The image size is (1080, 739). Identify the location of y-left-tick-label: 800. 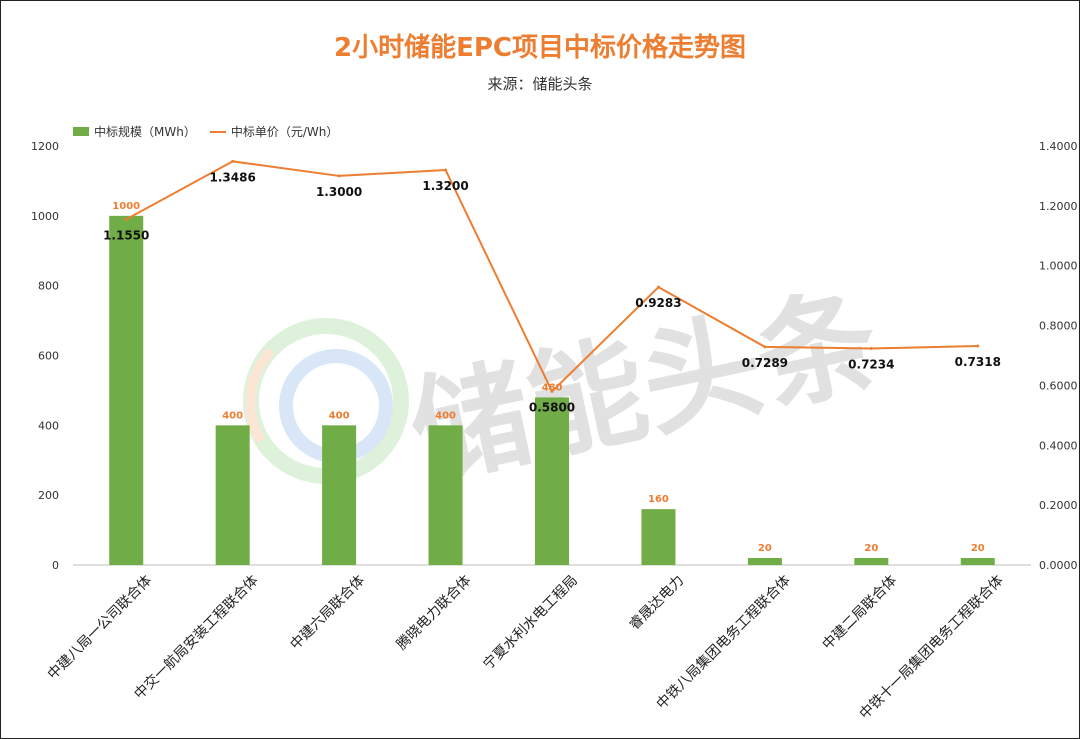
(48, 286).